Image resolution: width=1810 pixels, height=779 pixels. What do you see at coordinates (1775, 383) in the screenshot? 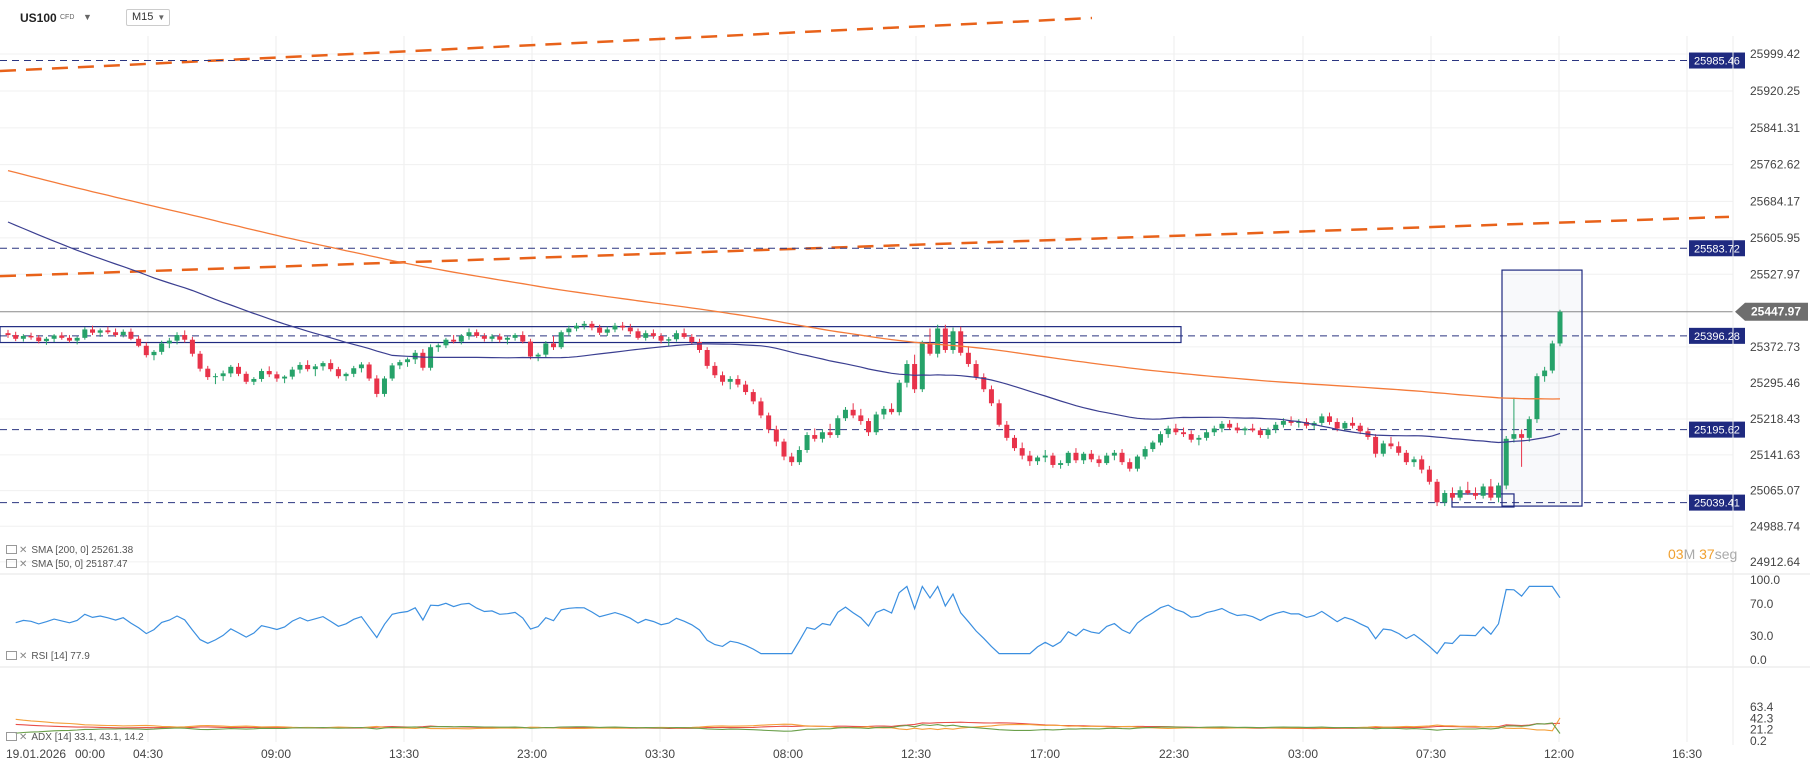
I see `y-tick-label: 25295.46` at bounding box center [1775, 383].